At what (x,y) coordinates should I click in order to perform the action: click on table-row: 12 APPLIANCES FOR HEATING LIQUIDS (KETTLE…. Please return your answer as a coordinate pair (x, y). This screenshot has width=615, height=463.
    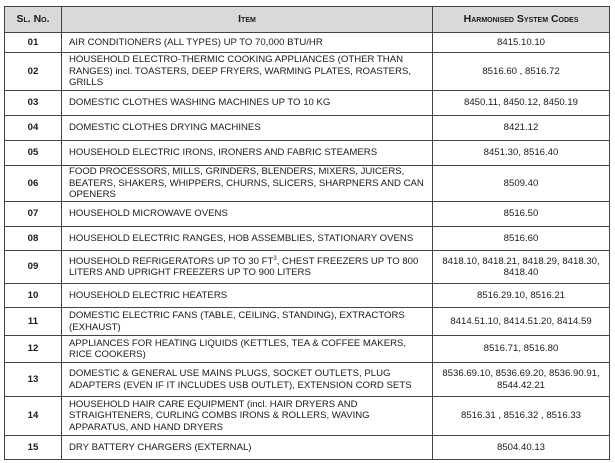
    Looking at the image, I should click on (307, 349).